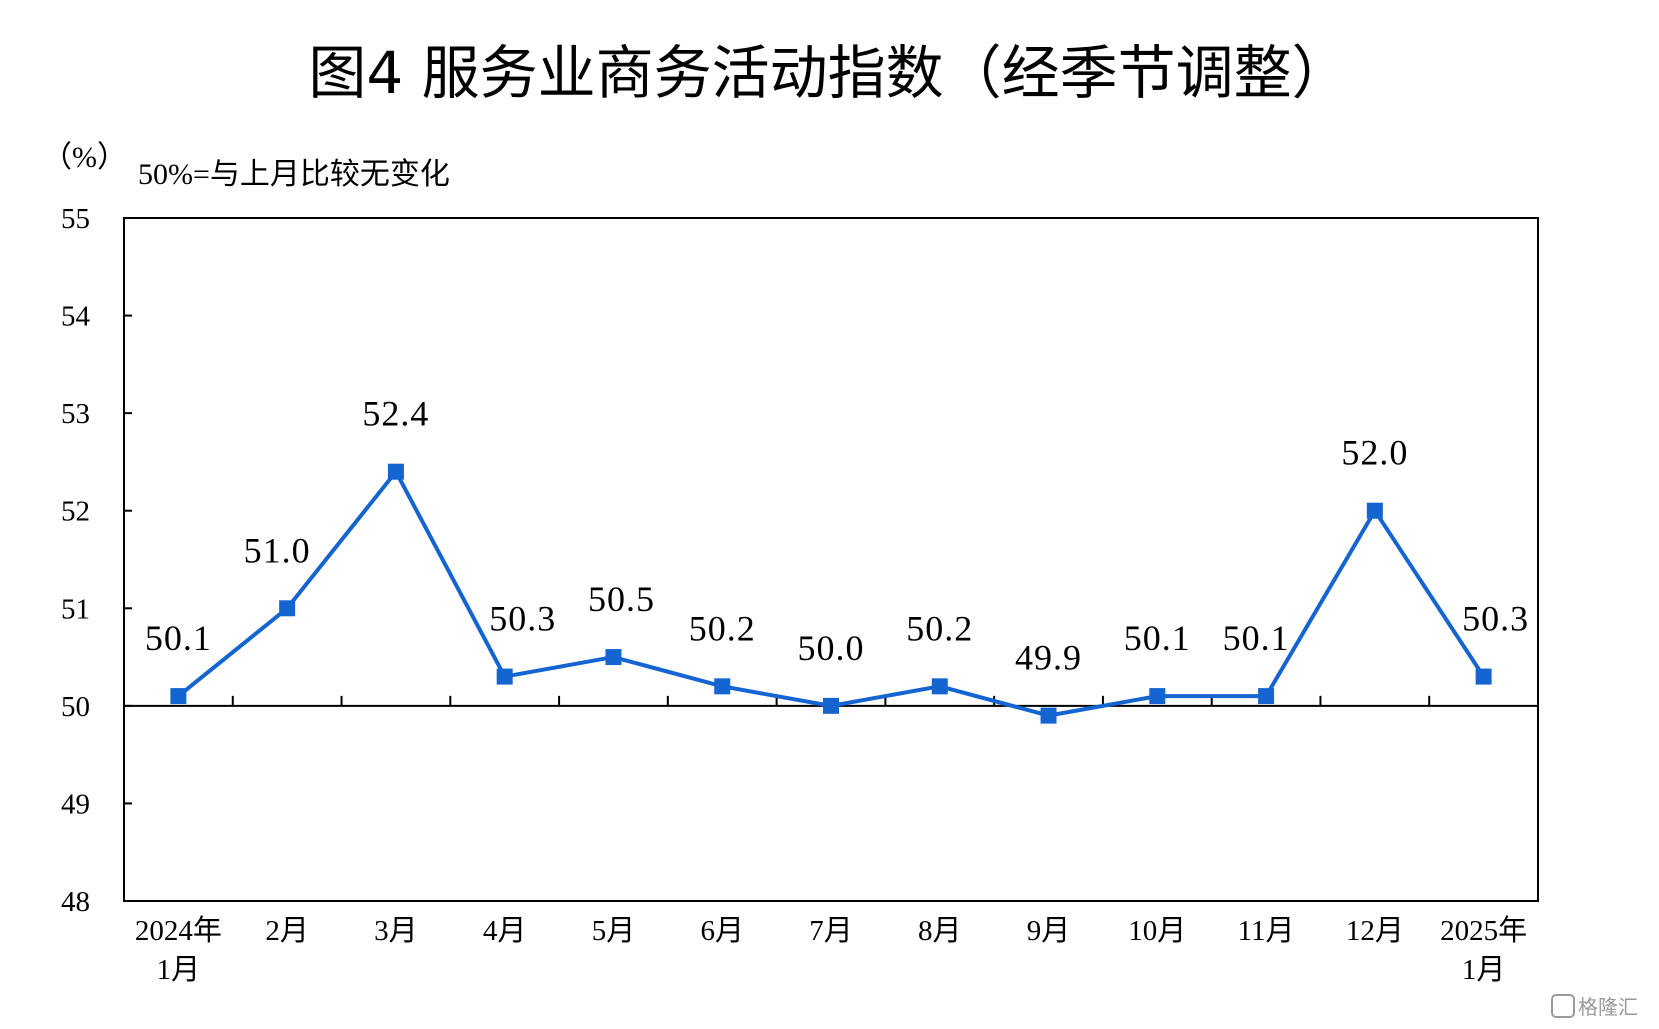  What do you see at coordinates (75, 219) in the screenshot?
I see `y-tick-label: 55` at bounding box center [75, 219].